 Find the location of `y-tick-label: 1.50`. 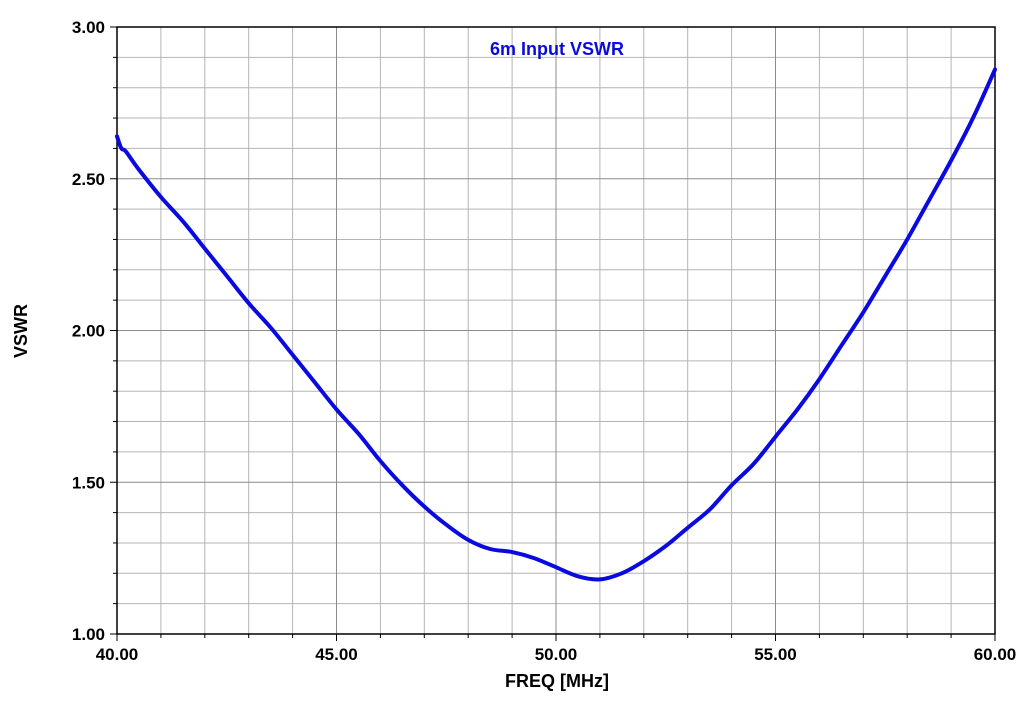

y-tick-label: 1.50 is located at coordinates (88, 482).